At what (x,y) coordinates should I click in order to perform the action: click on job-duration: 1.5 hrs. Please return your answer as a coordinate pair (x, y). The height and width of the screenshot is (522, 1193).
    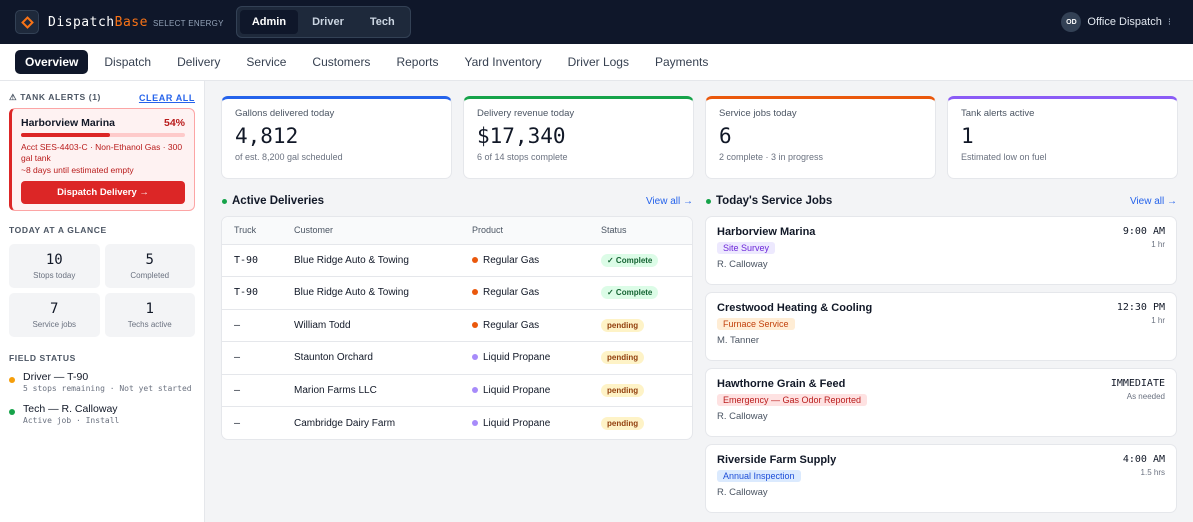
    Looking at the image, I should click on (1152, 472).